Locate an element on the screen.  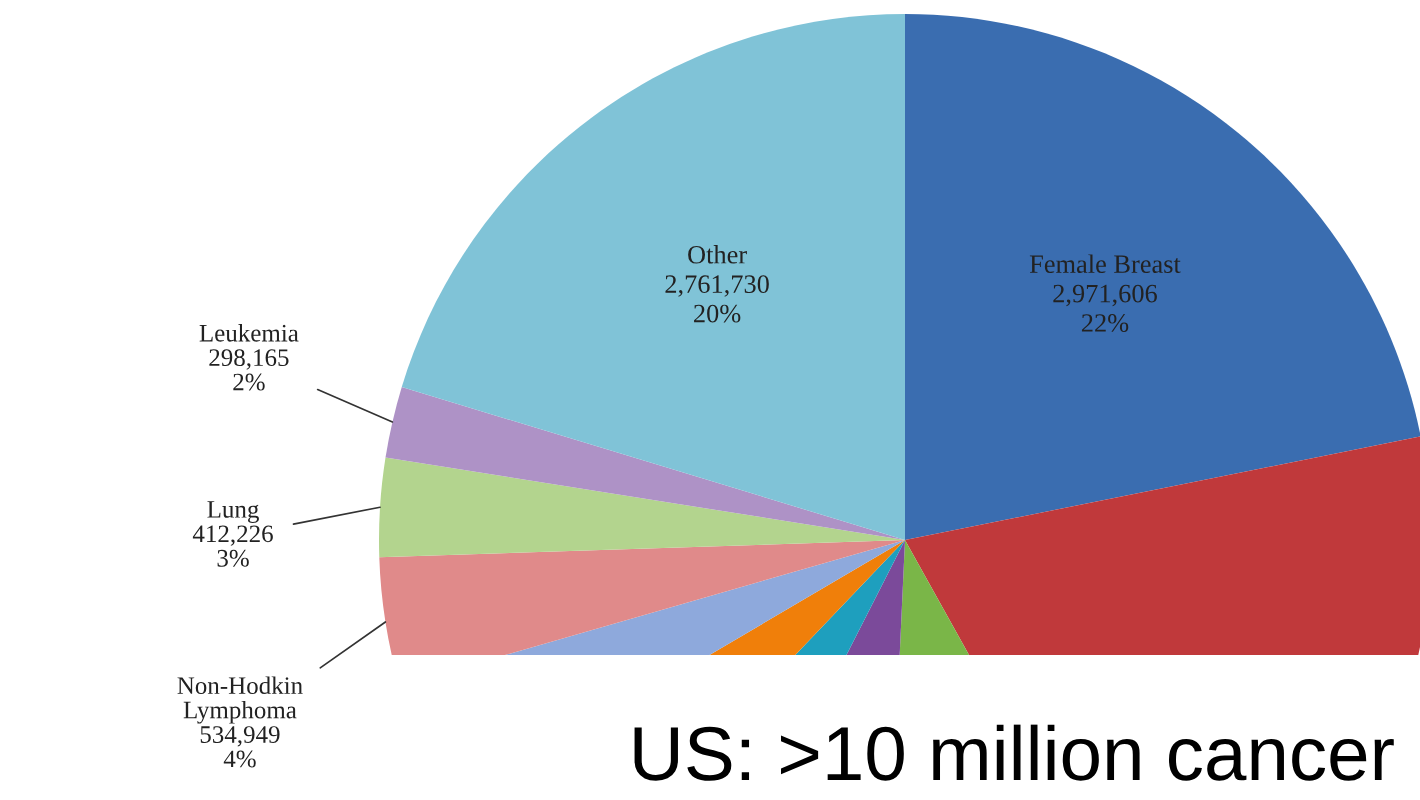
slice-label: Leukemia is located at coordinates (249, 333).